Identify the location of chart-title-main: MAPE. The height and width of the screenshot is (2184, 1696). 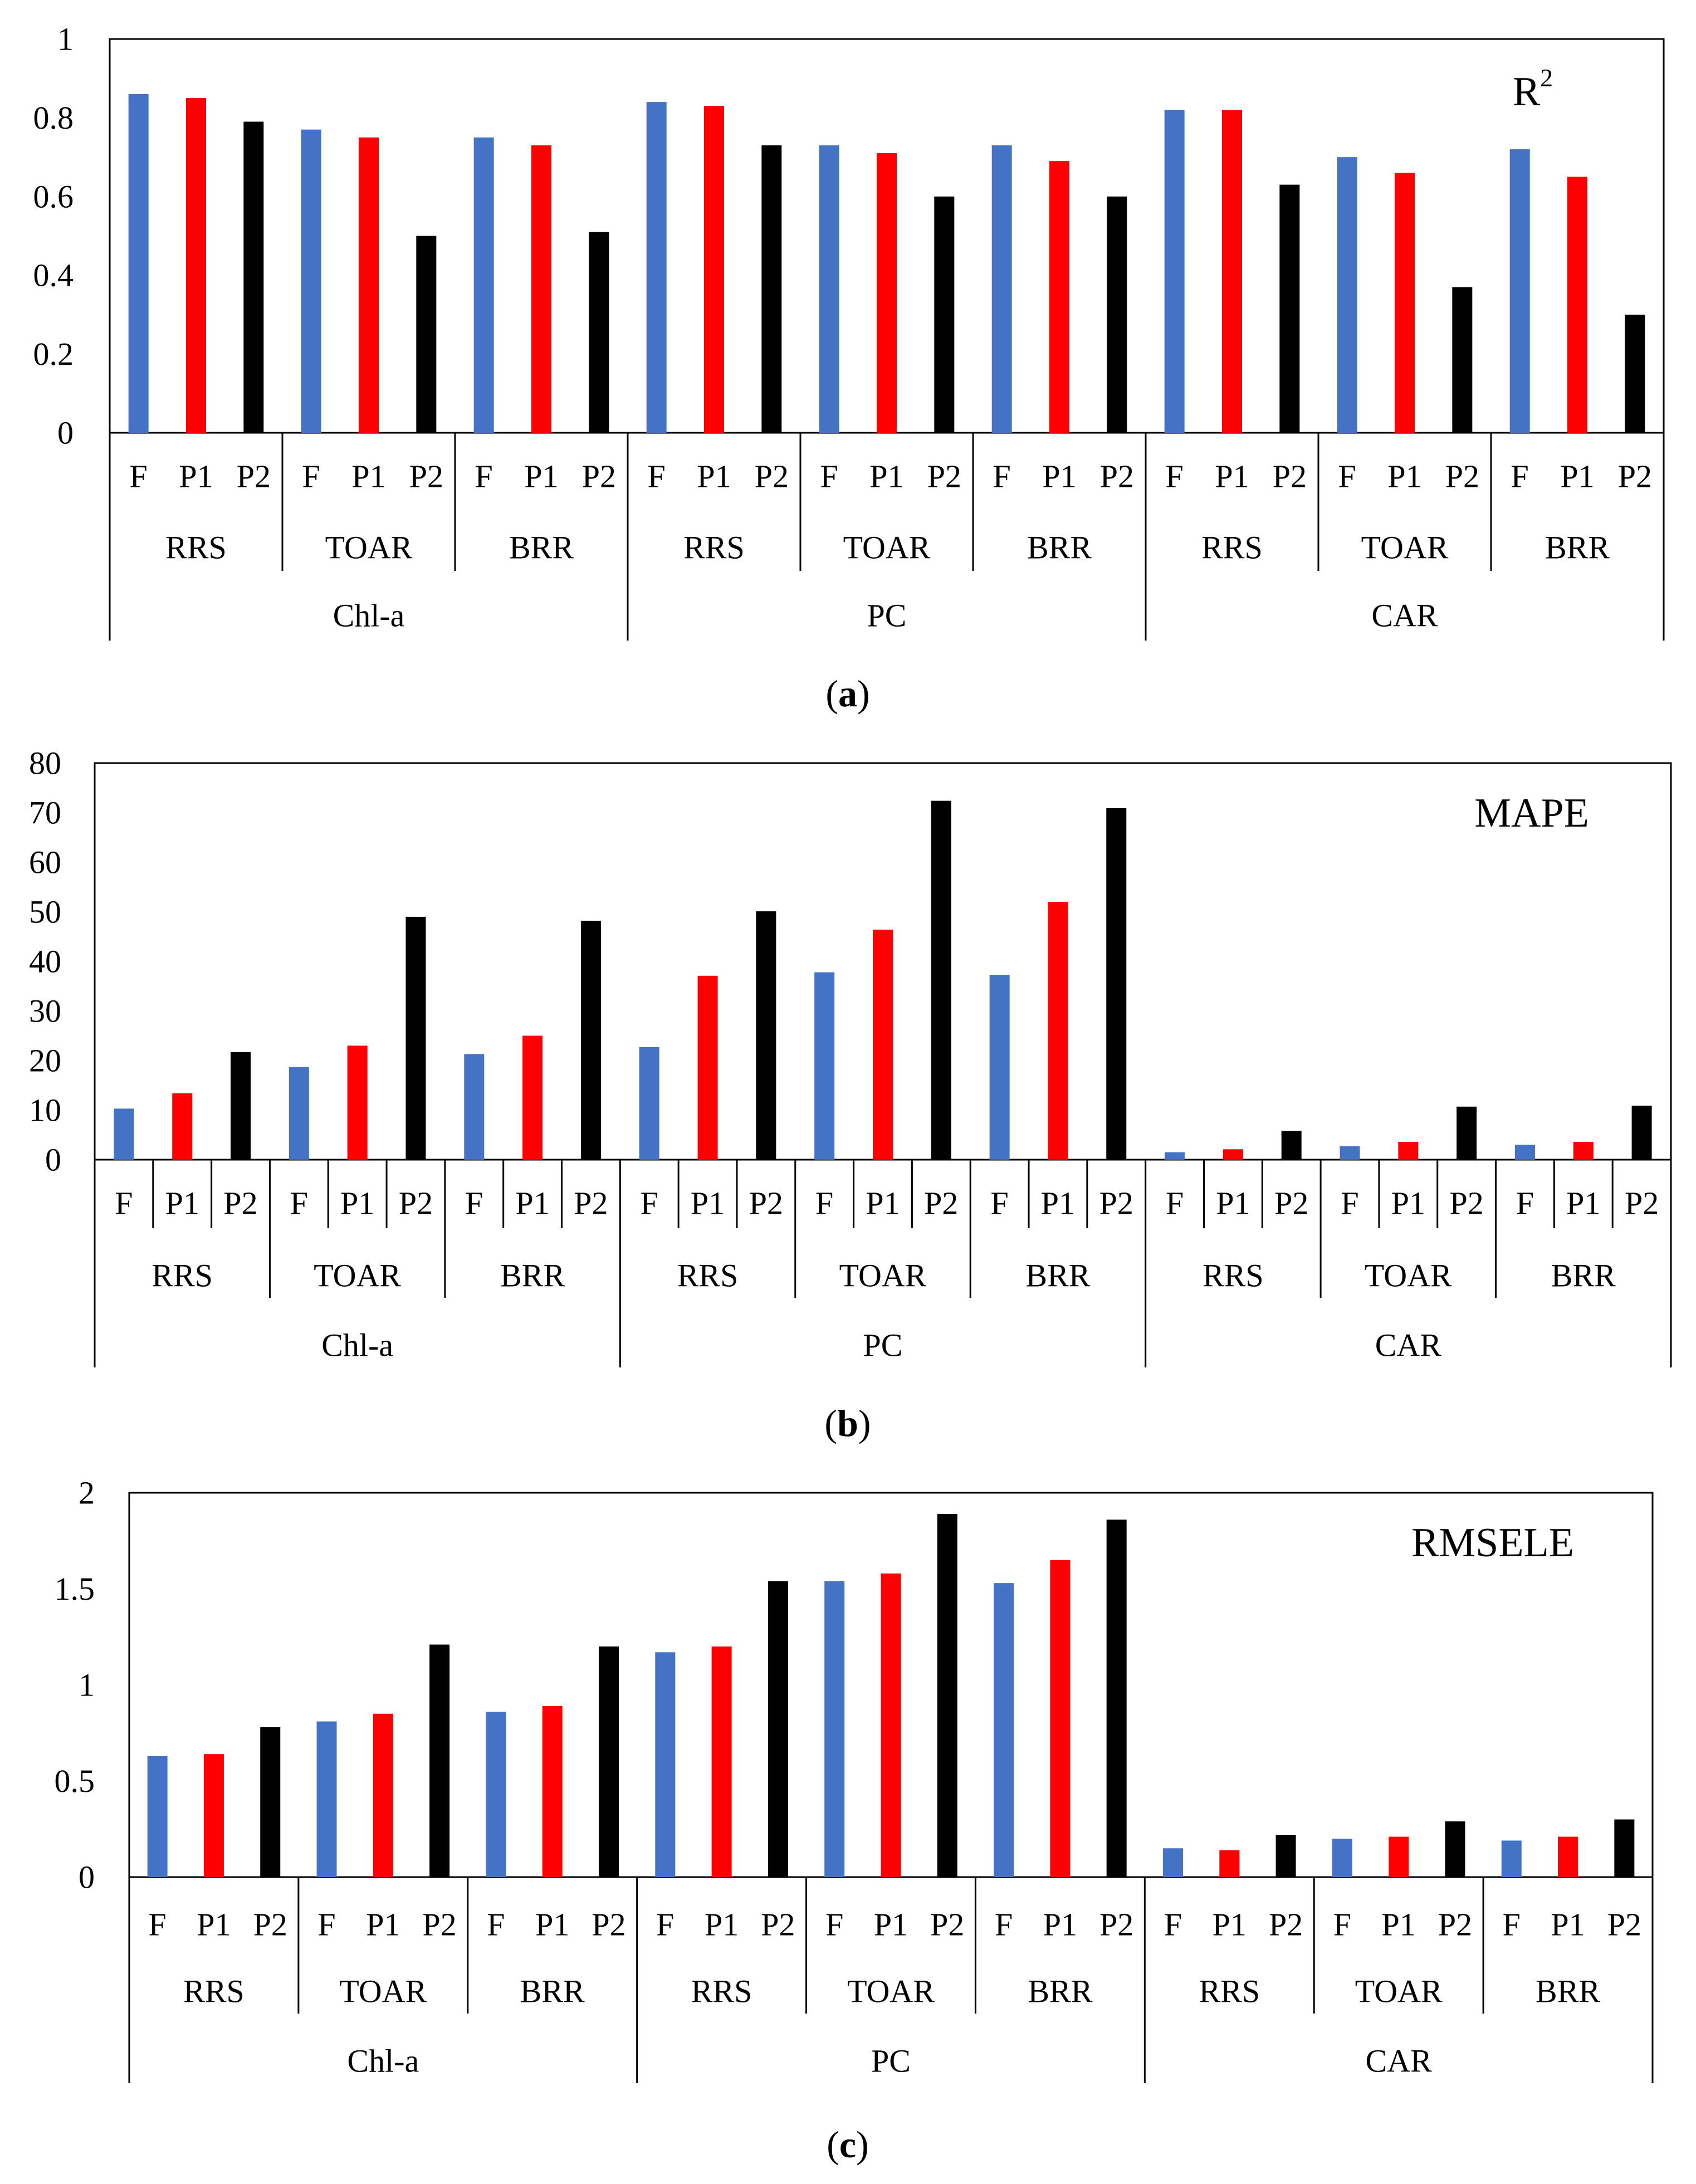
(1531, 813).